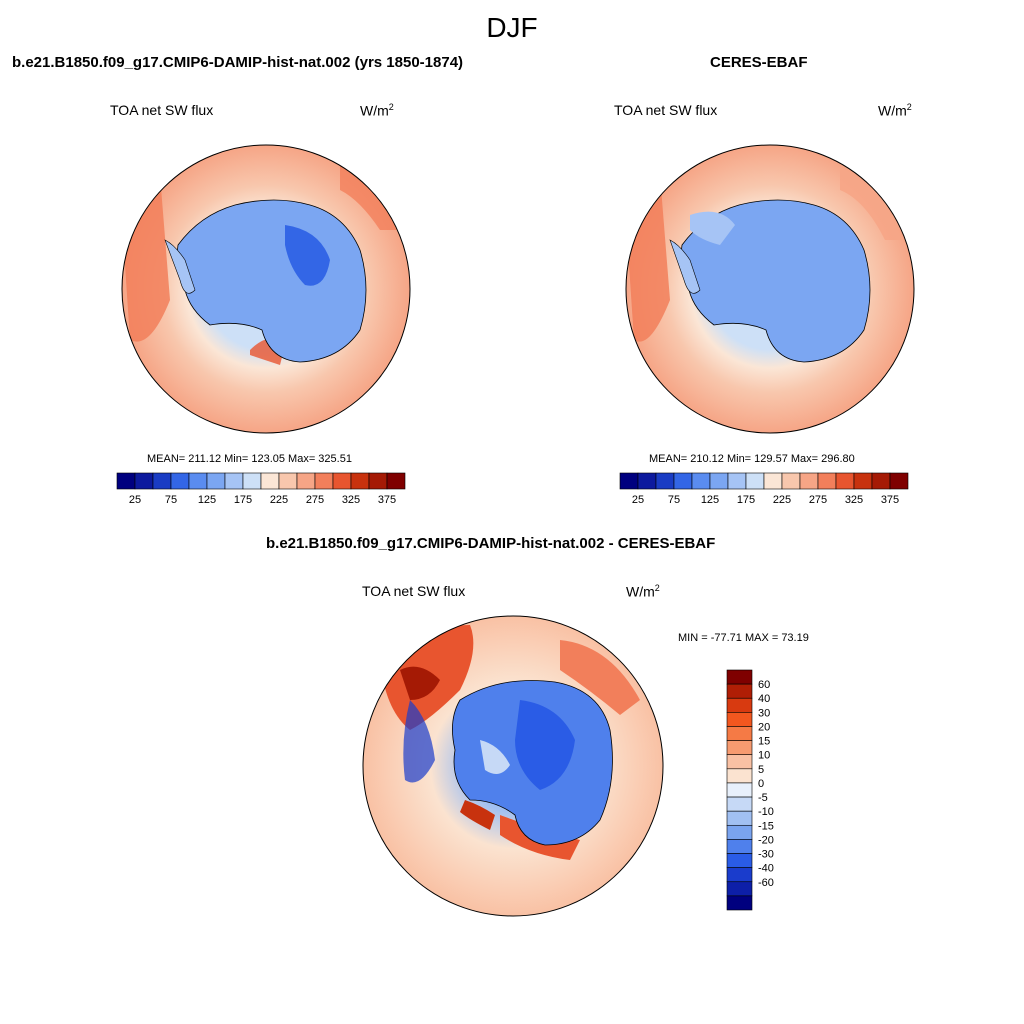  I want to click on panel3-colorbar-tick-label: 30, so click(764, 713).